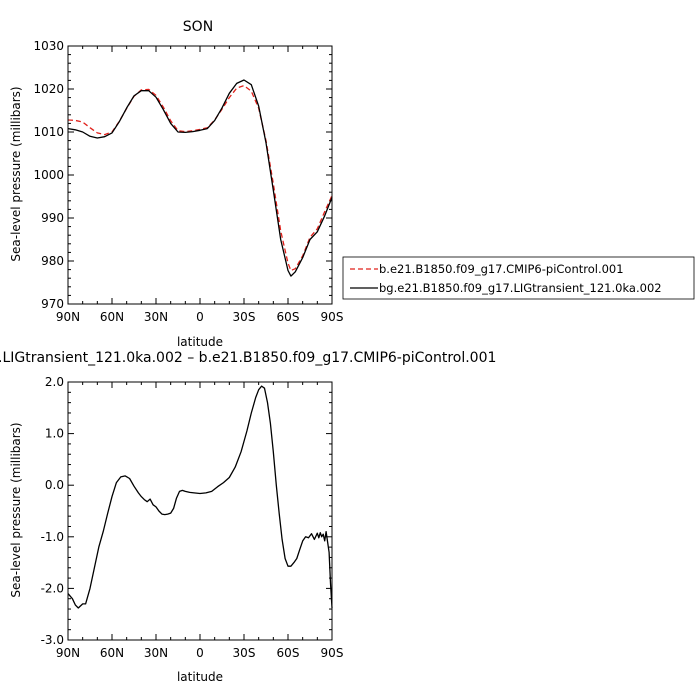  What do you see at coordinates (200, 342) in the screenshot?
I see `top-chart-x-axis-label: latitude` at bounding box center [200, 342].